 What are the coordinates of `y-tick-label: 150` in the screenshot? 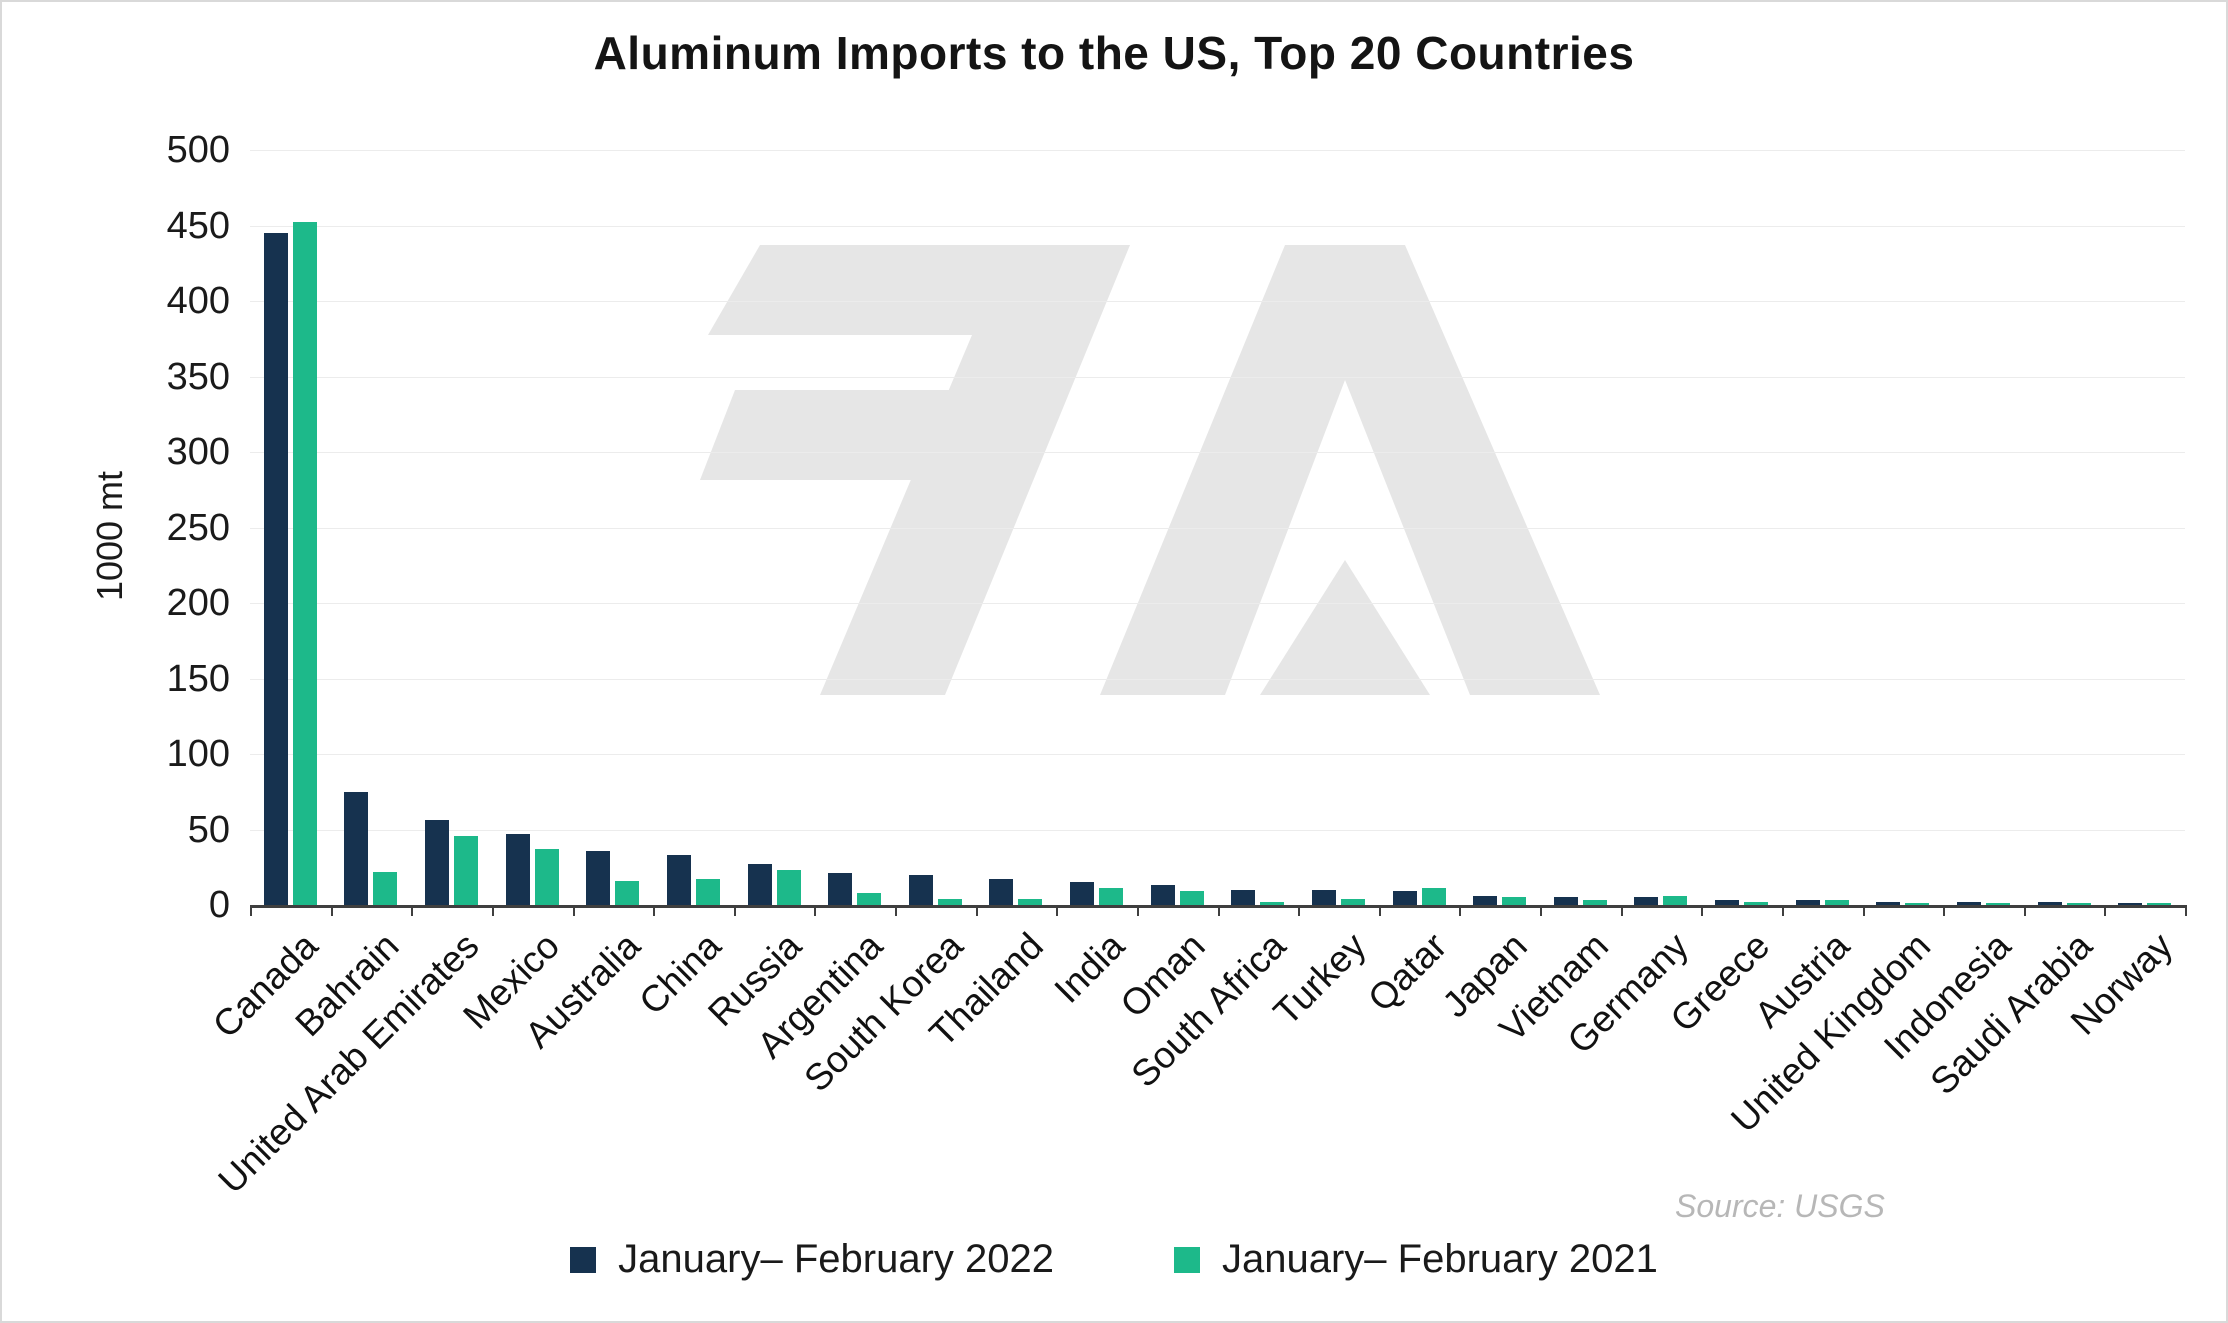 It's located at (198, 678).